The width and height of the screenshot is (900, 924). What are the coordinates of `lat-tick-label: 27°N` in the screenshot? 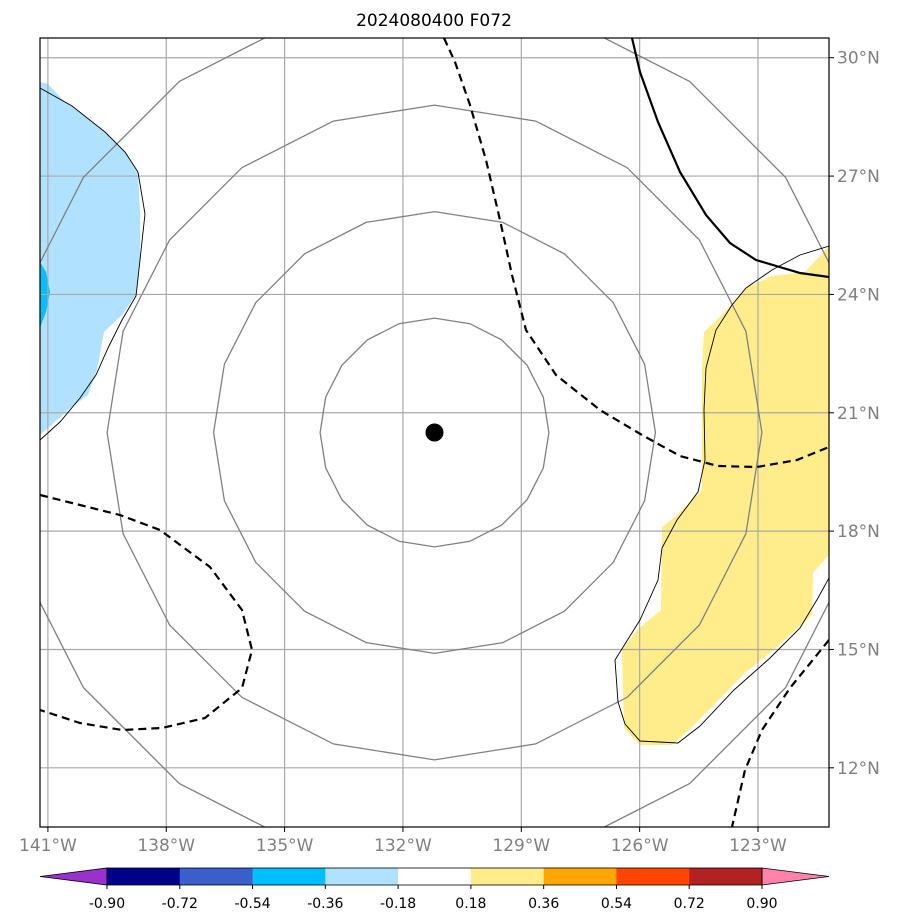 It's located at (858, 177).